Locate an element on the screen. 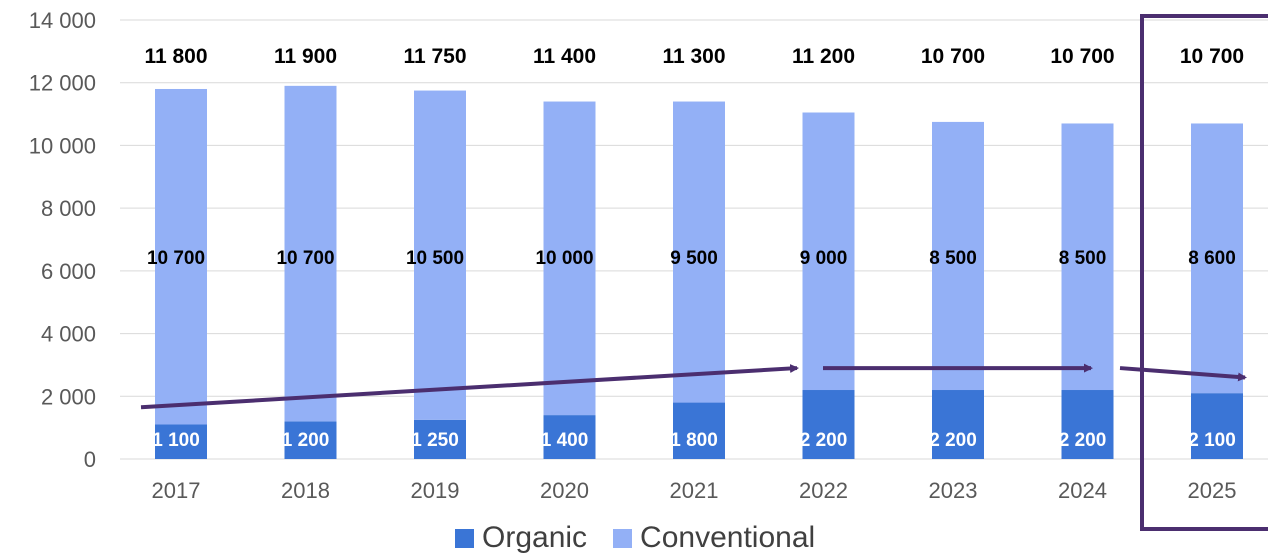 This screenshot has height=558, width=1268. x-tick-label: 2019 is located at coordinates (435, 490).